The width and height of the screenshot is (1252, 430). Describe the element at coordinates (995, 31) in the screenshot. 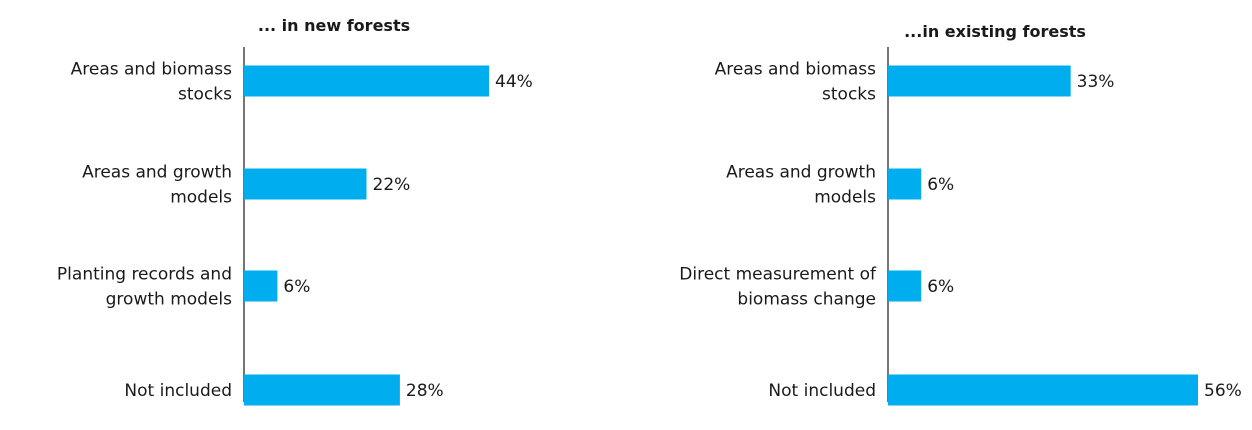

I see `chart-title: ...in existing forests` at that location.